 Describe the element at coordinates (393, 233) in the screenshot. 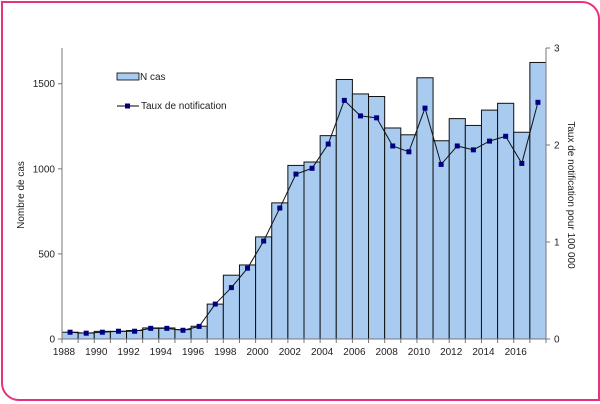

I see `bar-2008` at that location.